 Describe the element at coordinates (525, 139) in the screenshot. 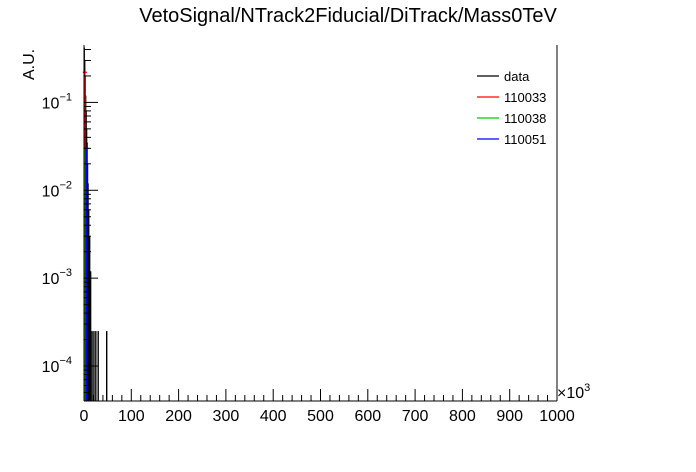

I see `legend-label: 110051` at that location.